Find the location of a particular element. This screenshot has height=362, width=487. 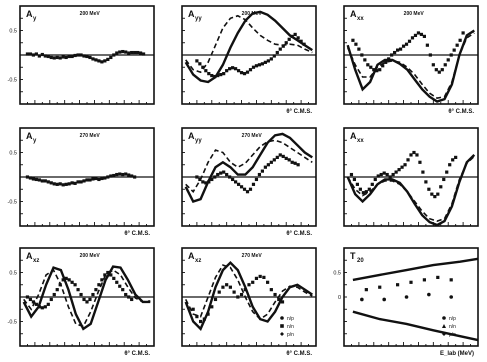

panel-label-subscript: yy is located at coordinates (198, 19).